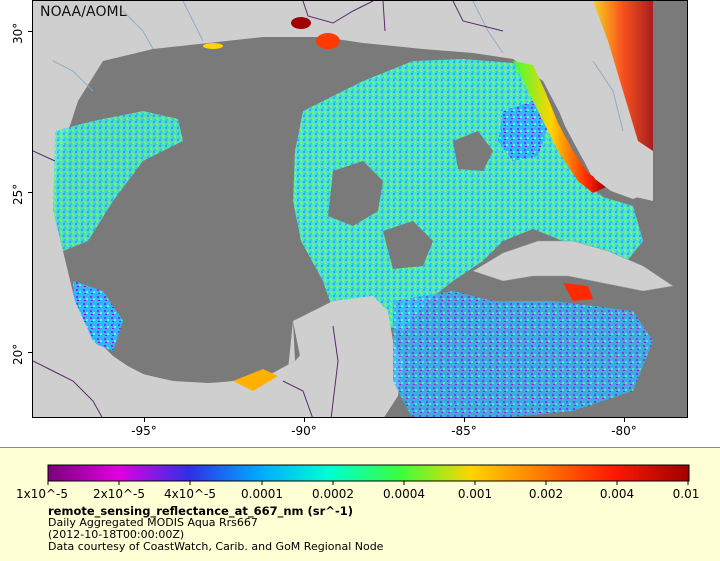  What do you see at coordinates (116, 534) in the screenshot?
I see `dataset-timestamp: (2012-10-18T00:00:00Z)` at bounding box center [116, 534].